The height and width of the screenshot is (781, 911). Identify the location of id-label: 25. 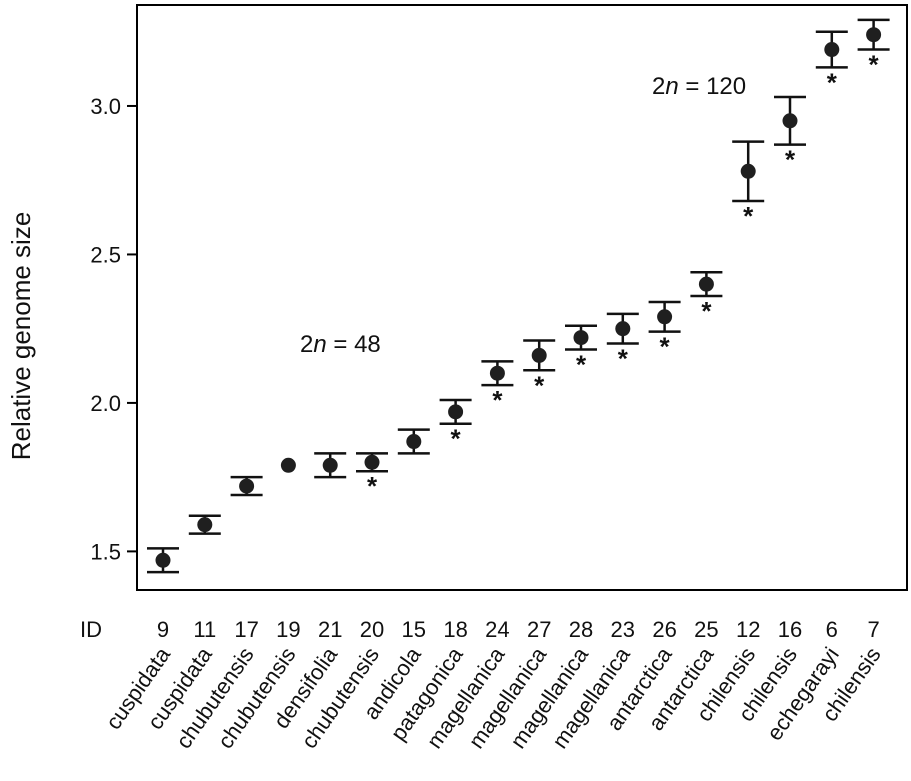
(706, 629).